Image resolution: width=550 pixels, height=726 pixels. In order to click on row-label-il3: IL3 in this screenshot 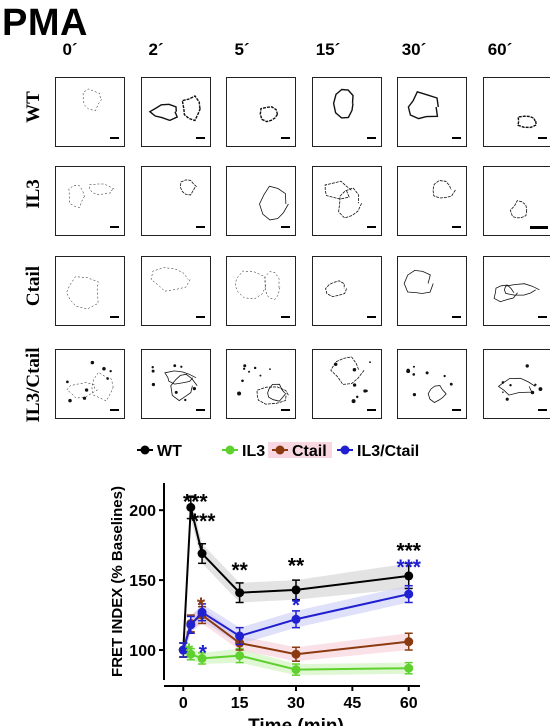, I will do `click(33, 194)`.